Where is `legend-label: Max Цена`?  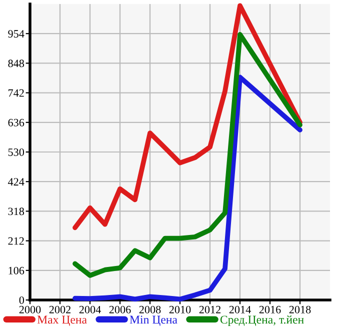
legend-label: Max Цена is located at coordinates (62, 321).